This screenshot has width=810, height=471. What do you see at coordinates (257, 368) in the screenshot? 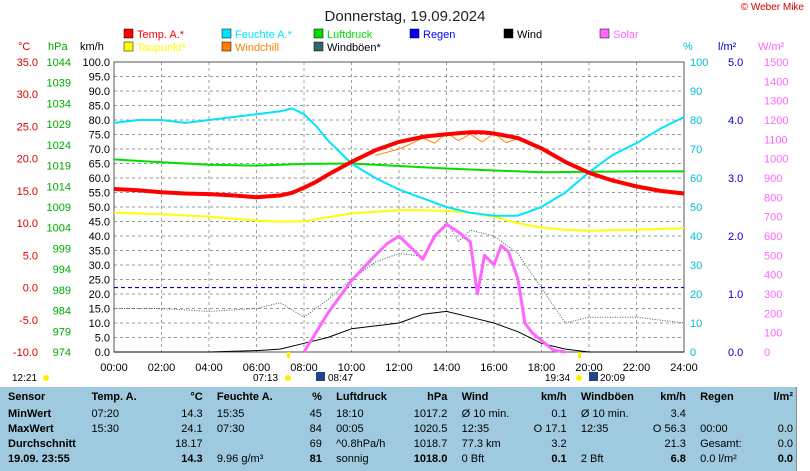
I see `x-tick-label: 06:00` at bounding box center [257, 368].